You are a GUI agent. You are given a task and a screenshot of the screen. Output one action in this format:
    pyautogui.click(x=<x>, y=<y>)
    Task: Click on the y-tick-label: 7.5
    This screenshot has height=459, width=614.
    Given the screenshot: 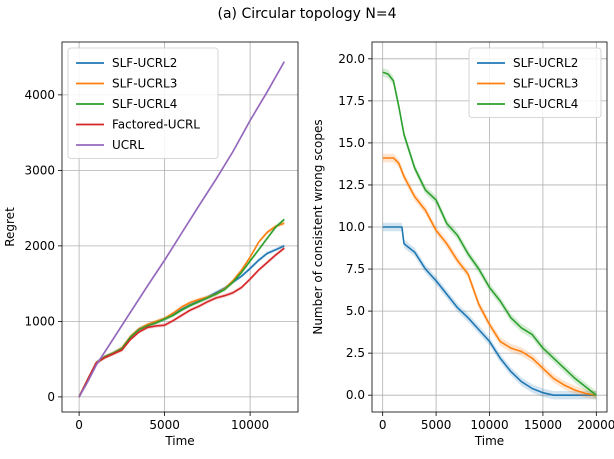 What is the action you would take?
    pyautogui.click(x=355, y=269)
    